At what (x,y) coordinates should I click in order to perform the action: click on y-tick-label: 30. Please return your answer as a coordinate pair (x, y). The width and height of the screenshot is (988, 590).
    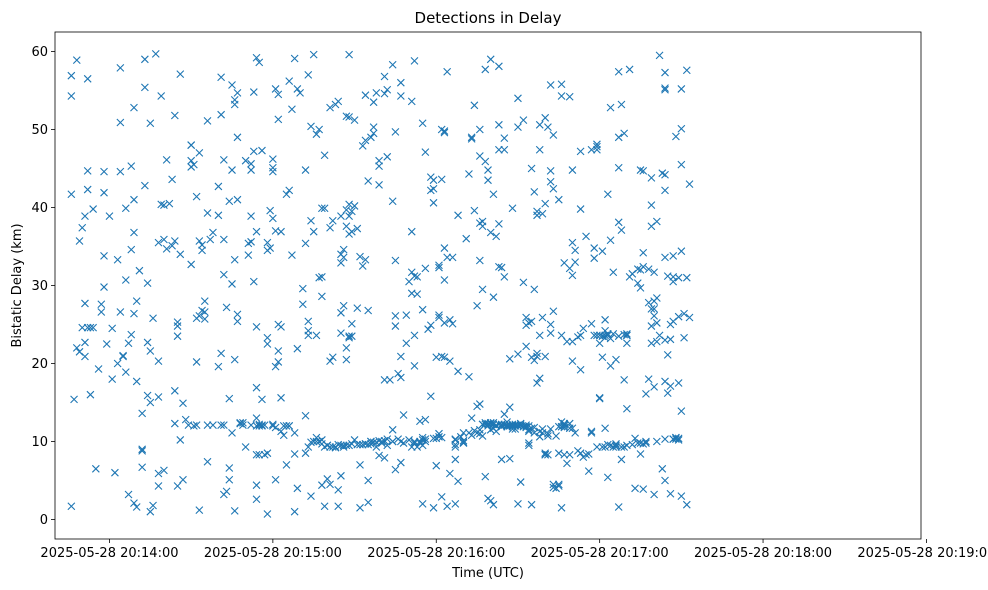
    Looking at the image, I should click on (39, 286).